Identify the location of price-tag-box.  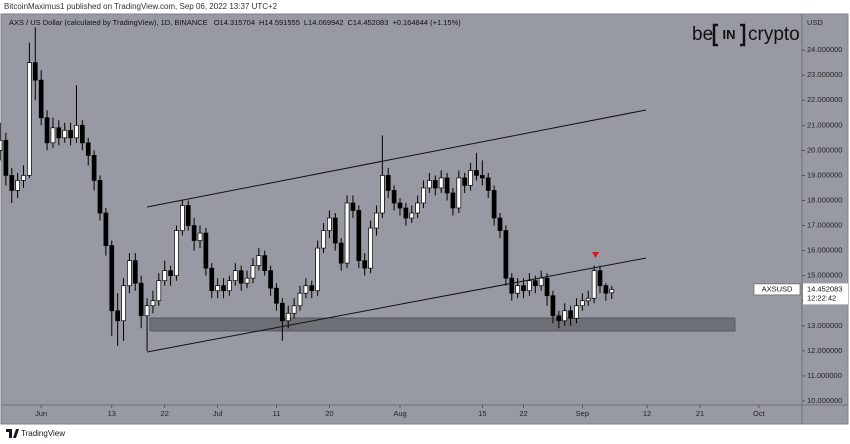
(825, 294).